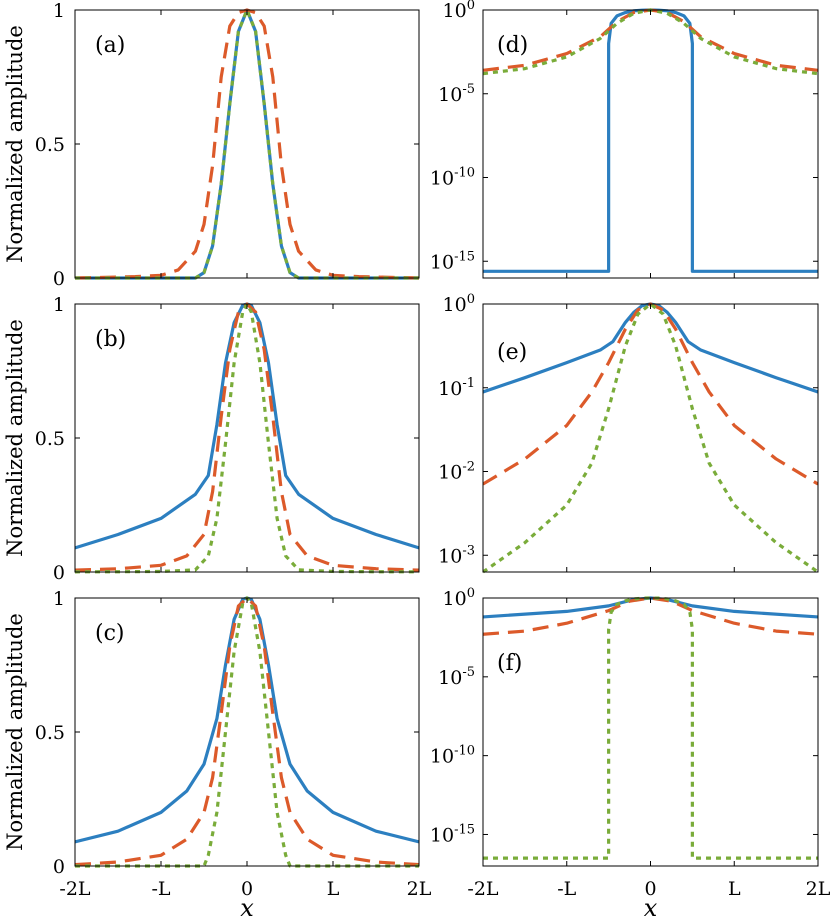 This screenshot has height=920, width=831. I want to click on y-tick-label: 10⁻³, so click(456, 555).